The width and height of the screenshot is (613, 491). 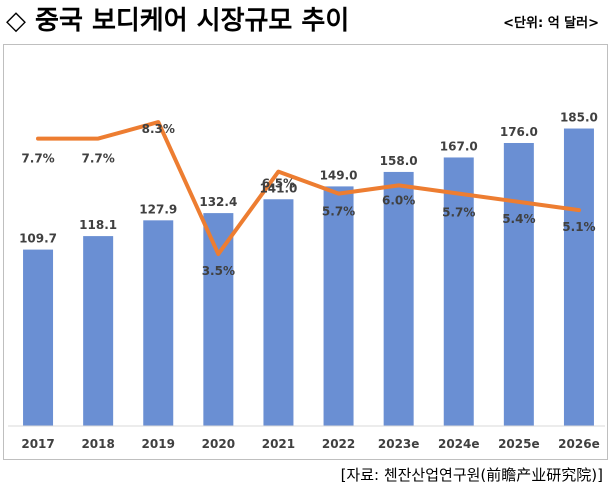 I want to click on growth-label-2019: 8.3%, so click(x=158, y=129).